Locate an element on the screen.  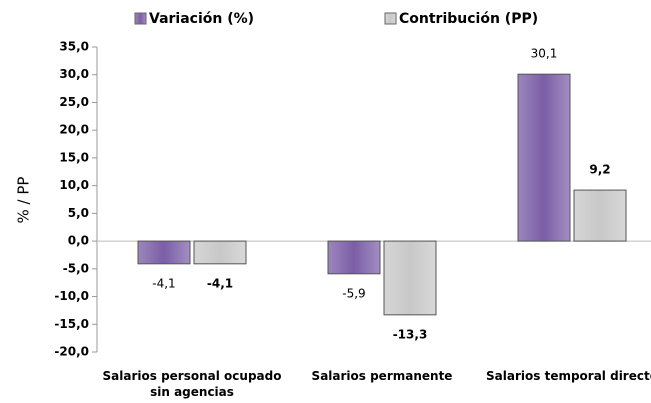
y-tick-label: 0,0 is located at coordinates (78, 241).